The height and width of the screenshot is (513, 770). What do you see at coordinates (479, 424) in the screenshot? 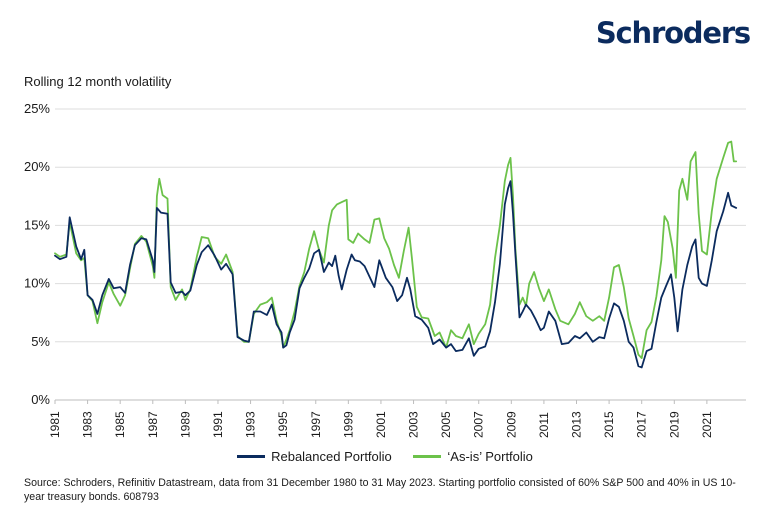
I see `x-tick-label: 2007` at bounding box center [479, 424].